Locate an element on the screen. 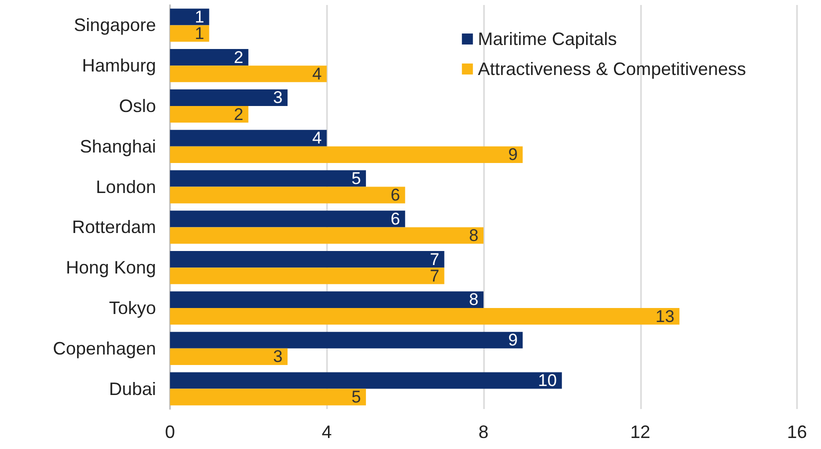 The width and height of the screenshot is (821, 449). x-tick-label: 0 is located at coordinates (170, 432).